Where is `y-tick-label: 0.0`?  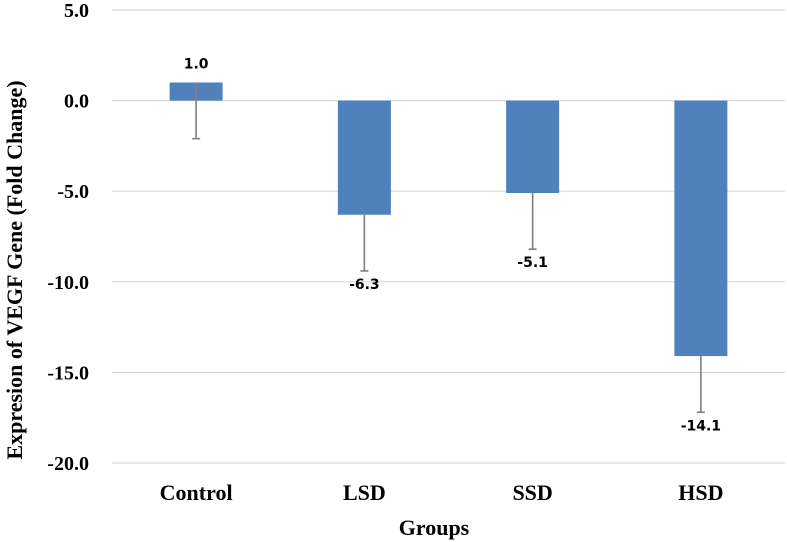
y-tick-label: 0.0 is located at coordinates (76, 102).